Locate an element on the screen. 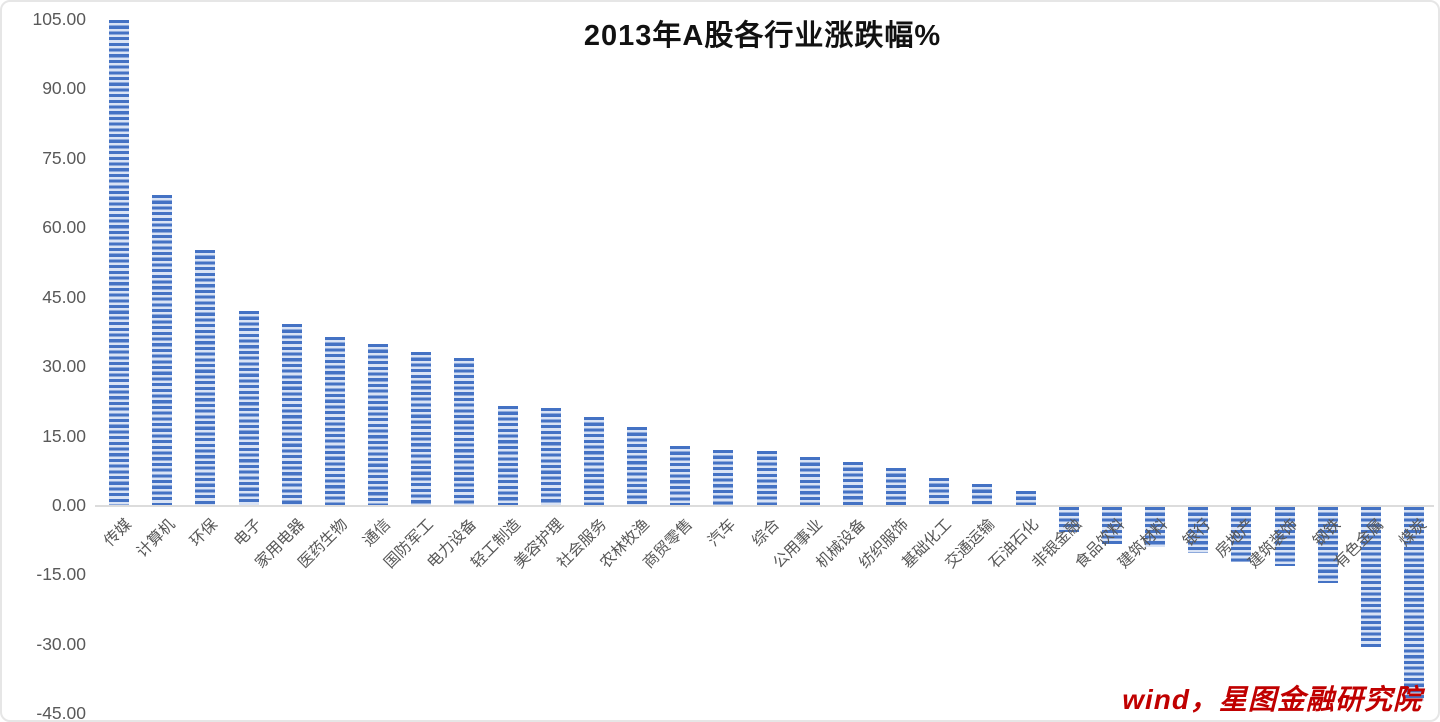 This screenshot has height=722, width=1440. category-label: 汽车 is located at coordinates (722, 533).